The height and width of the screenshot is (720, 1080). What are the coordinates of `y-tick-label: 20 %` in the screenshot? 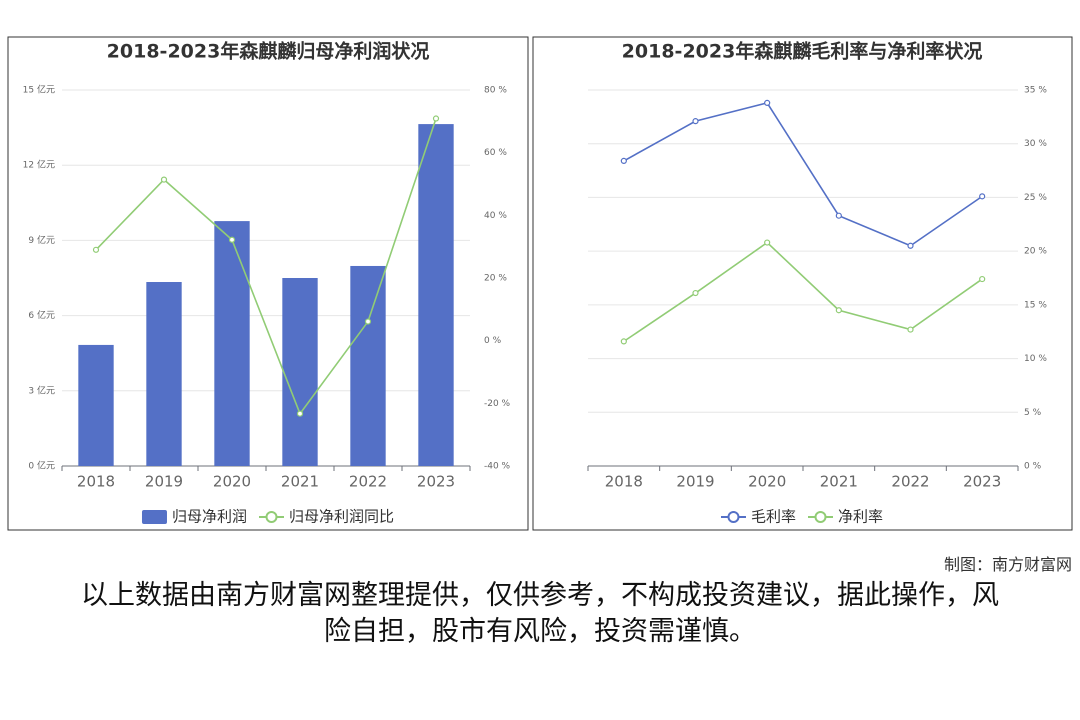 It's located at (1035, 252).